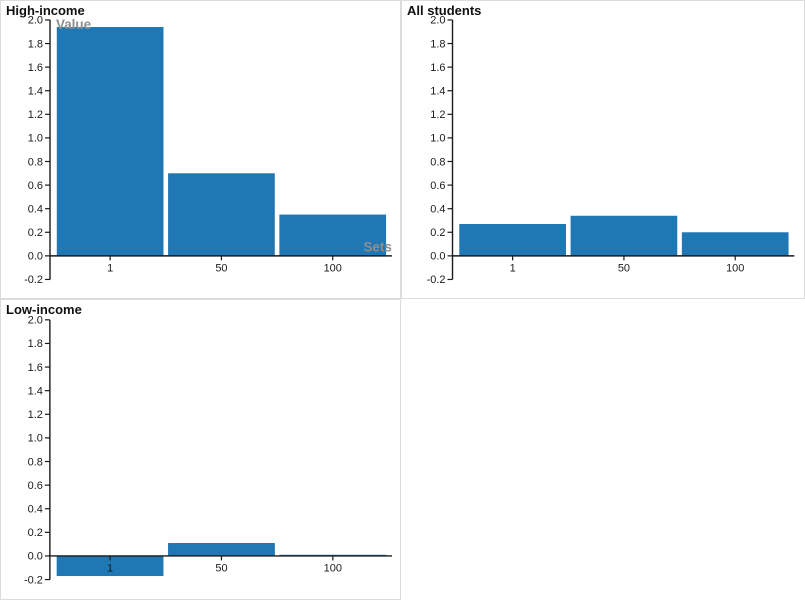  What do you see at coordinates (444, 10) in the screenshot?
I see `chart-title: All students` at bounding box center [444, 10].